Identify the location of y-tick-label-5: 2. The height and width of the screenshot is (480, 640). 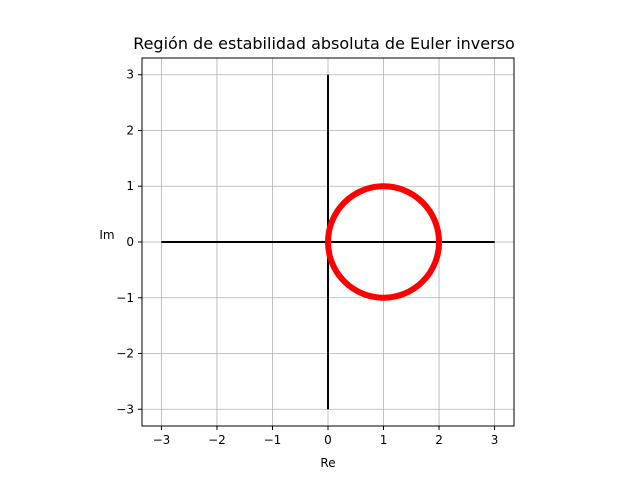
(130, 130).